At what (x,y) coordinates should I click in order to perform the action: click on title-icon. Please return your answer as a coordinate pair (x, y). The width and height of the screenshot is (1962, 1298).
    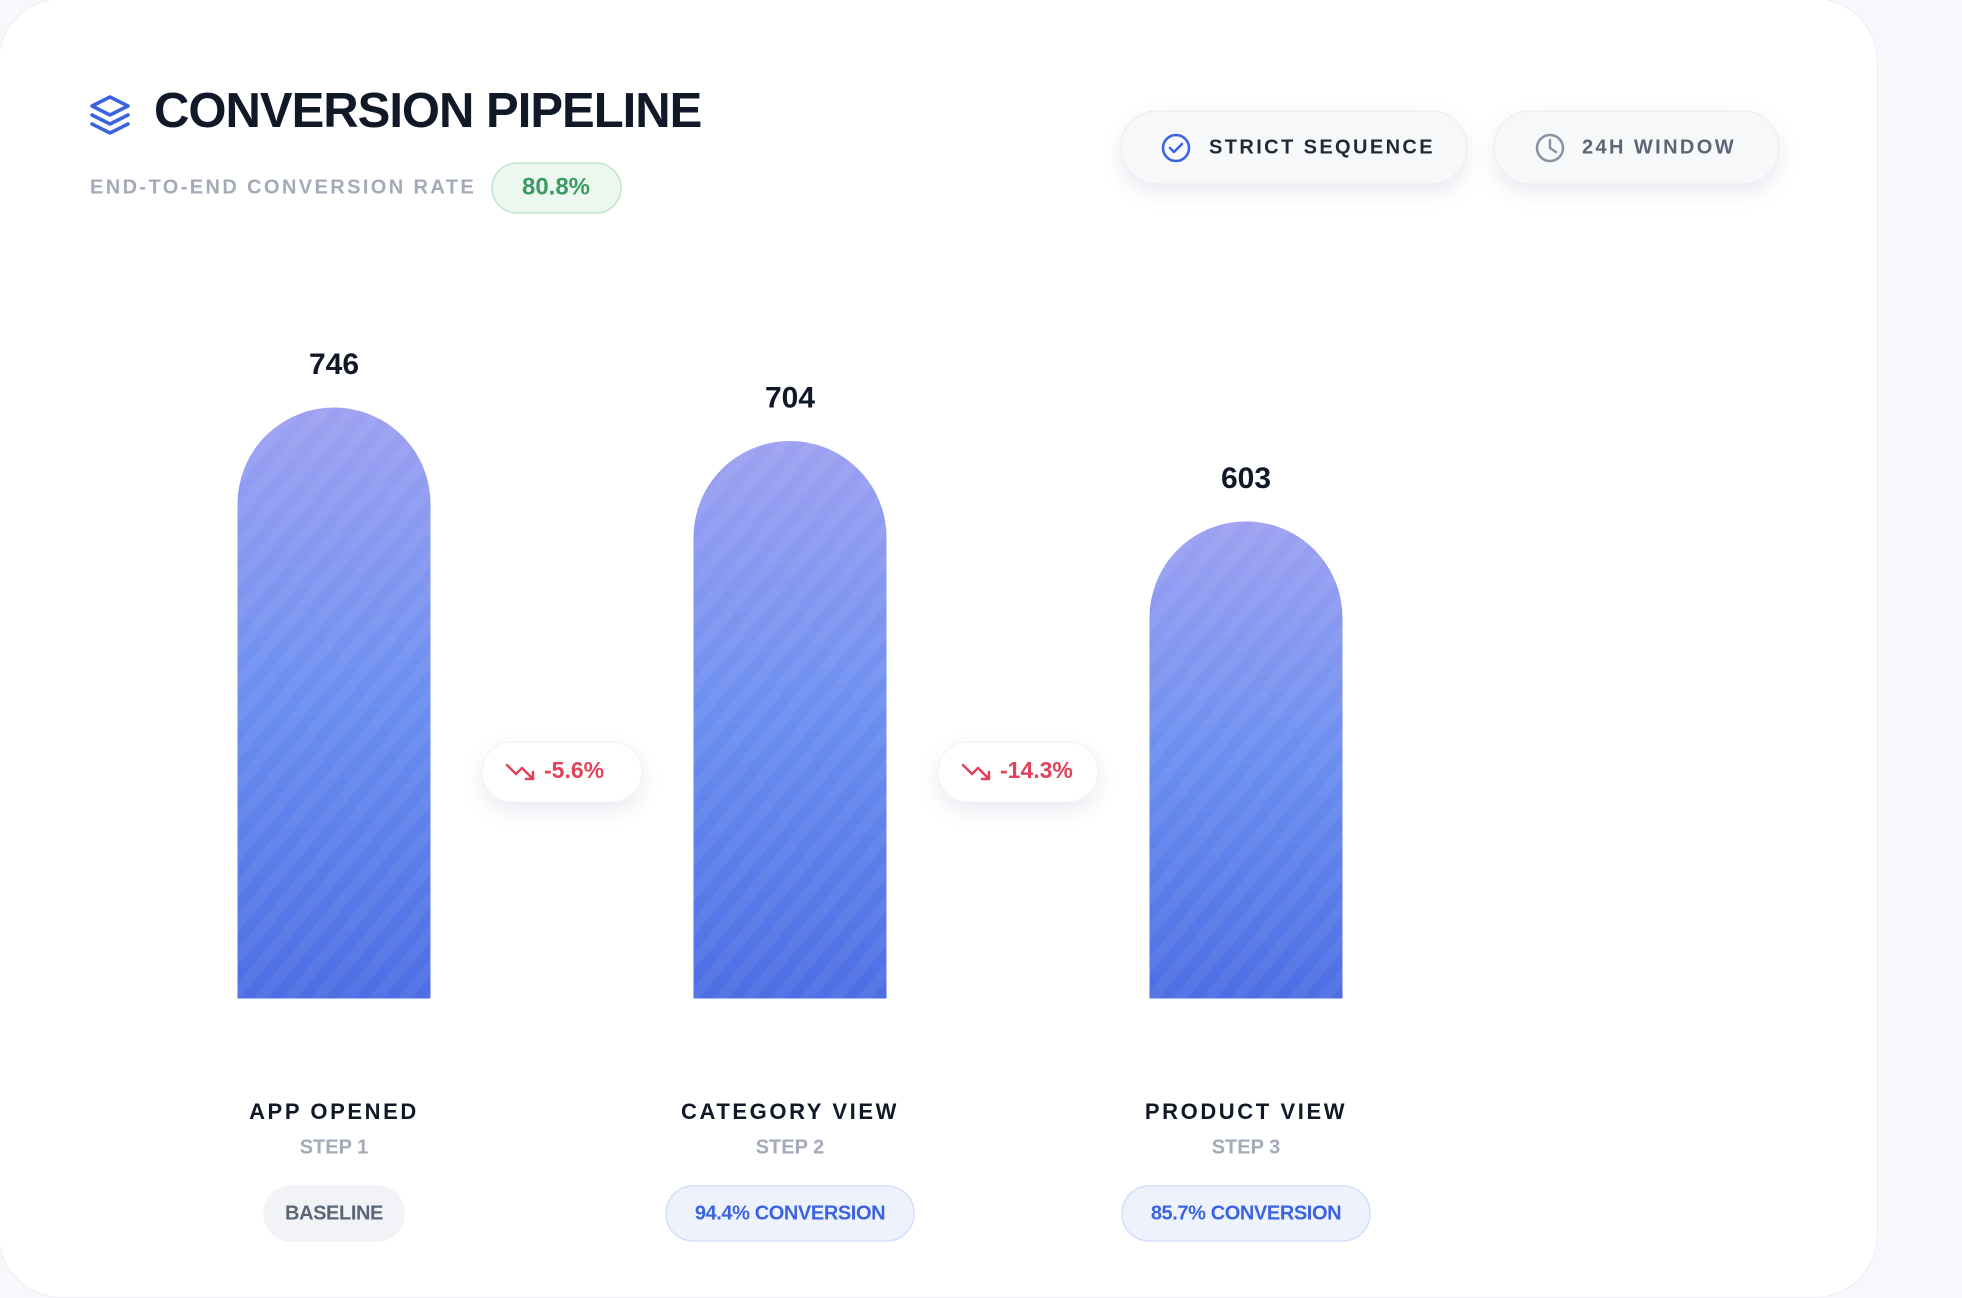
    Looking at the image, I should click on (110, 115).